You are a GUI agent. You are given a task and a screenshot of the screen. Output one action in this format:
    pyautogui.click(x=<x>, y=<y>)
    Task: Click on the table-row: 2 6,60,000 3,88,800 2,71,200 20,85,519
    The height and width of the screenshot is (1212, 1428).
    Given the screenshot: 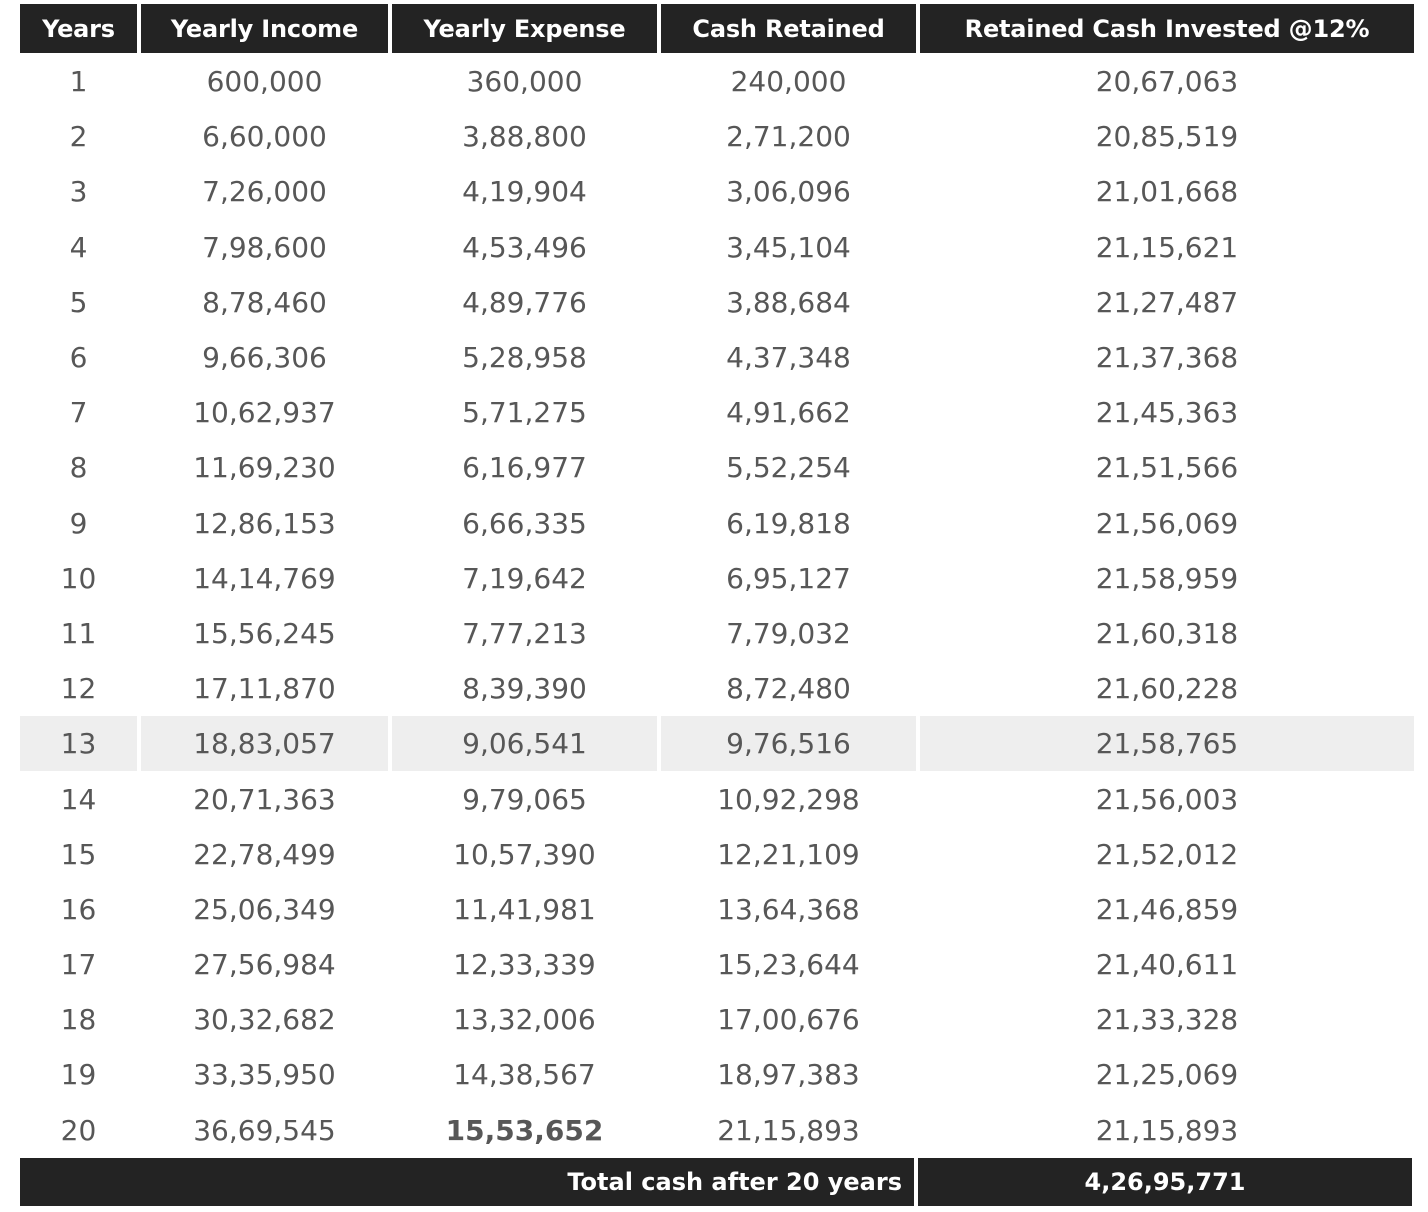 What is the action you would take?
    pyautogui.click(x=716, y=136)
    